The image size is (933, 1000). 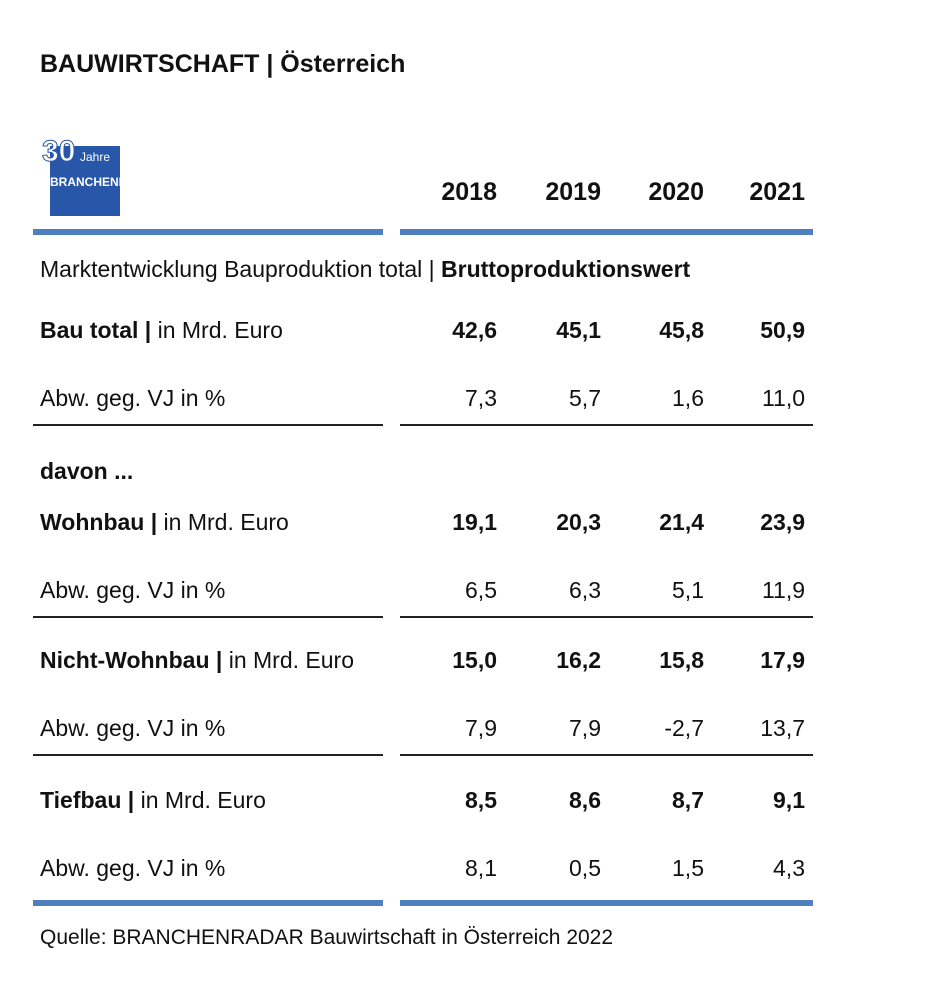 I want to click on change-cell: 13,7, so click(x=782, y=728).